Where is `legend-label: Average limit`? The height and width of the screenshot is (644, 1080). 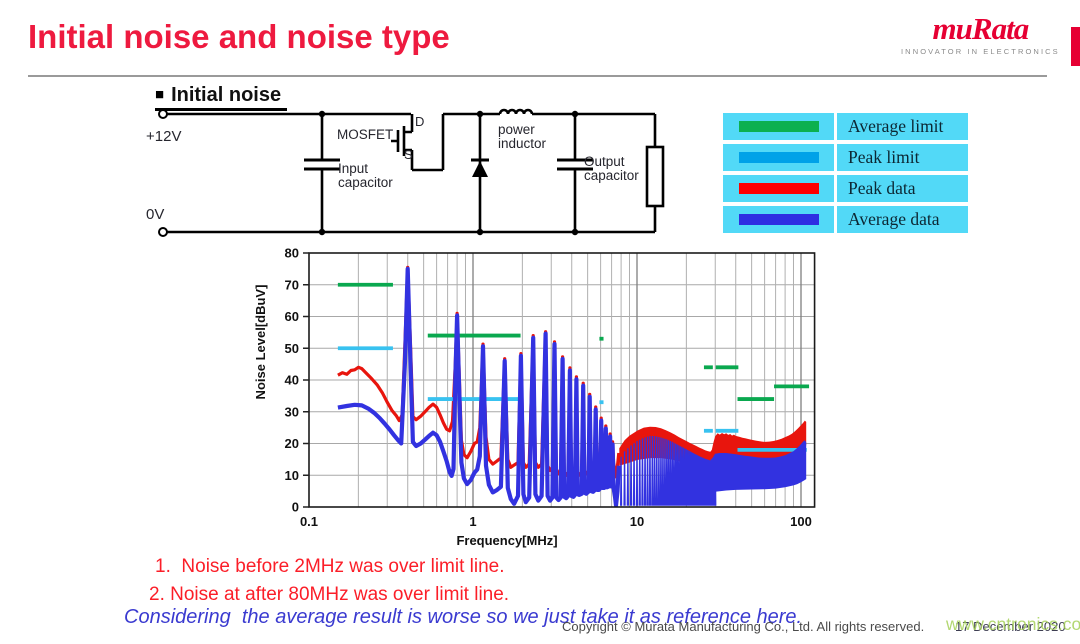 legend-label: Average limit is located at coordinates (902, 126).